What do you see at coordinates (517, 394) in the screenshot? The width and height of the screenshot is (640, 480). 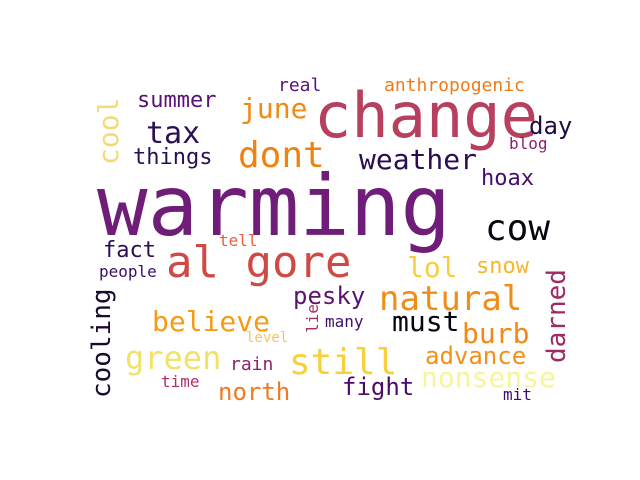 I see `word-mit: mit` at bounding box center [517, 394].